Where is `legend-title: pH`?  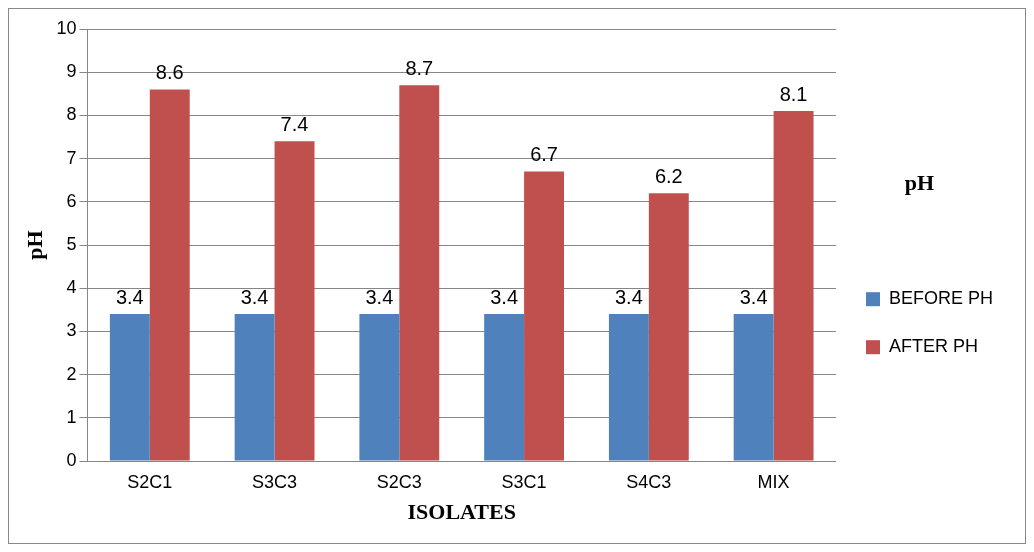 legend-title: pH is located at coordinates (919, 183).